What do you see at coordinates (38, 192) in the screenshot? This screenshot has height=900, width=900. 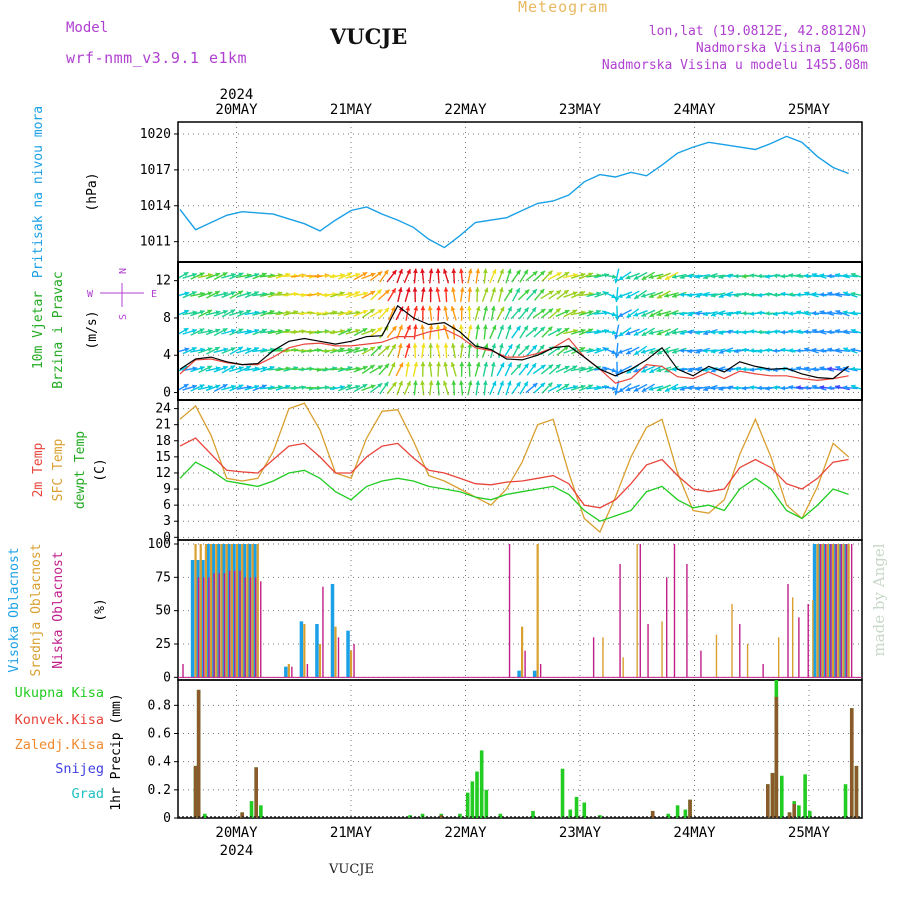 I see `pressure-axis-title: Pritisak na nivou mora` at bounding box center [38, 192].